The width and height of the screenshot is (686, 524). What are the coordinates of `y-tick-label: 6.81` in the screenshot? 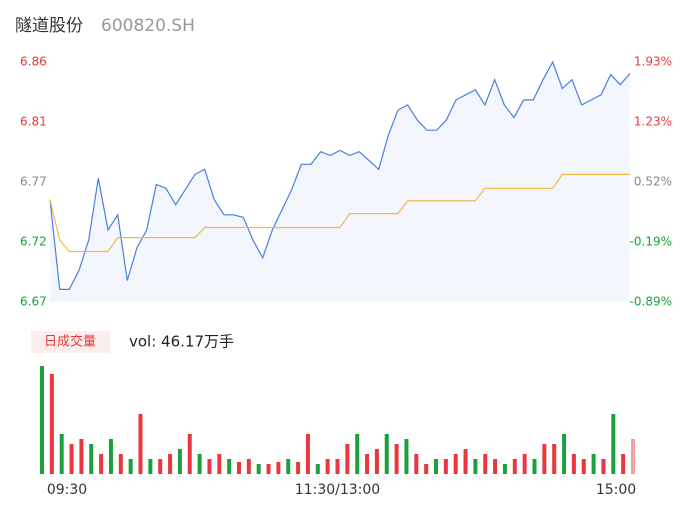 It's located at (33, 122).